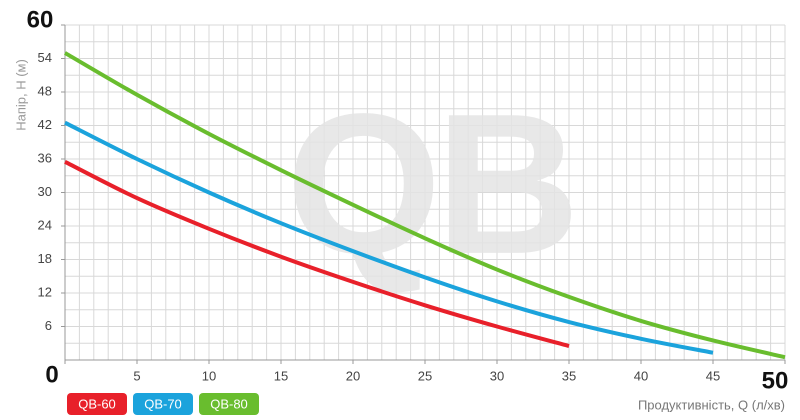 The height and width of the screenshot is (420, 800). What do you see at coordinates (281, 375) in the screenshot?
I see `x-tick-label: 15` at bounding box center [281, 375].